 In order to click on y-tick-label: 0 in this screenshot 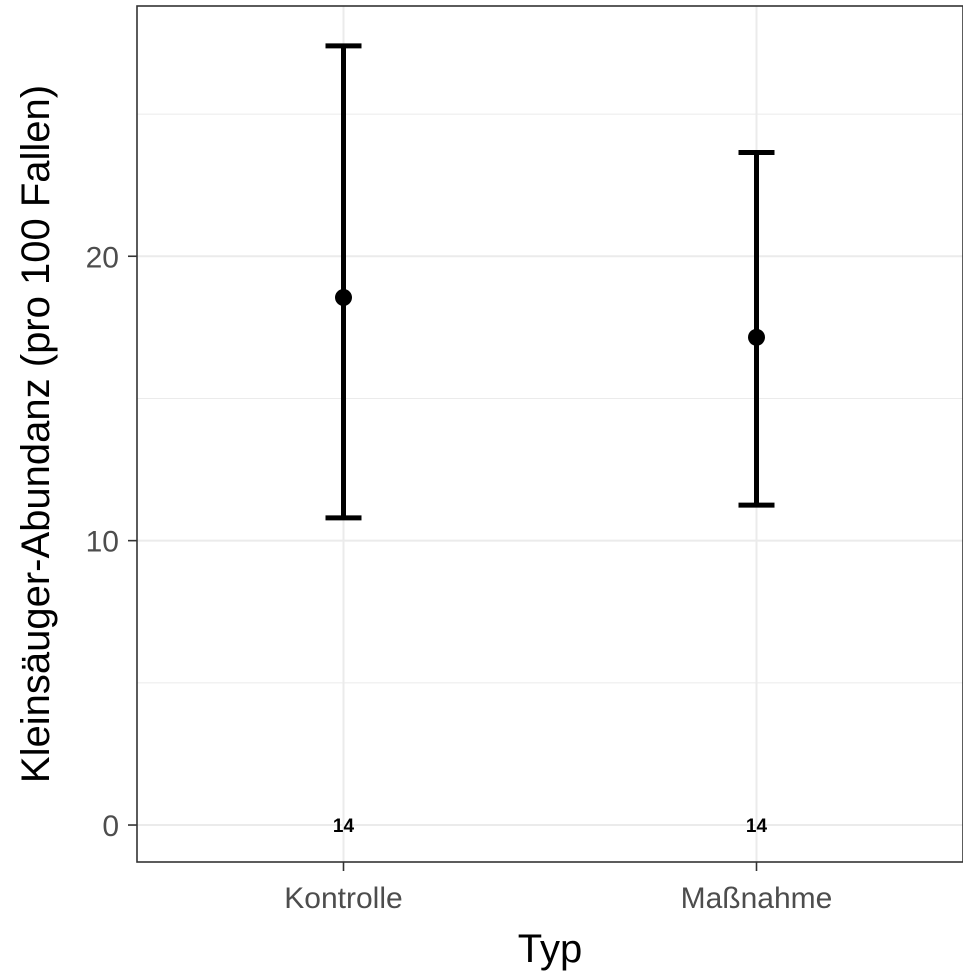, I will do `click(110, 826)`.